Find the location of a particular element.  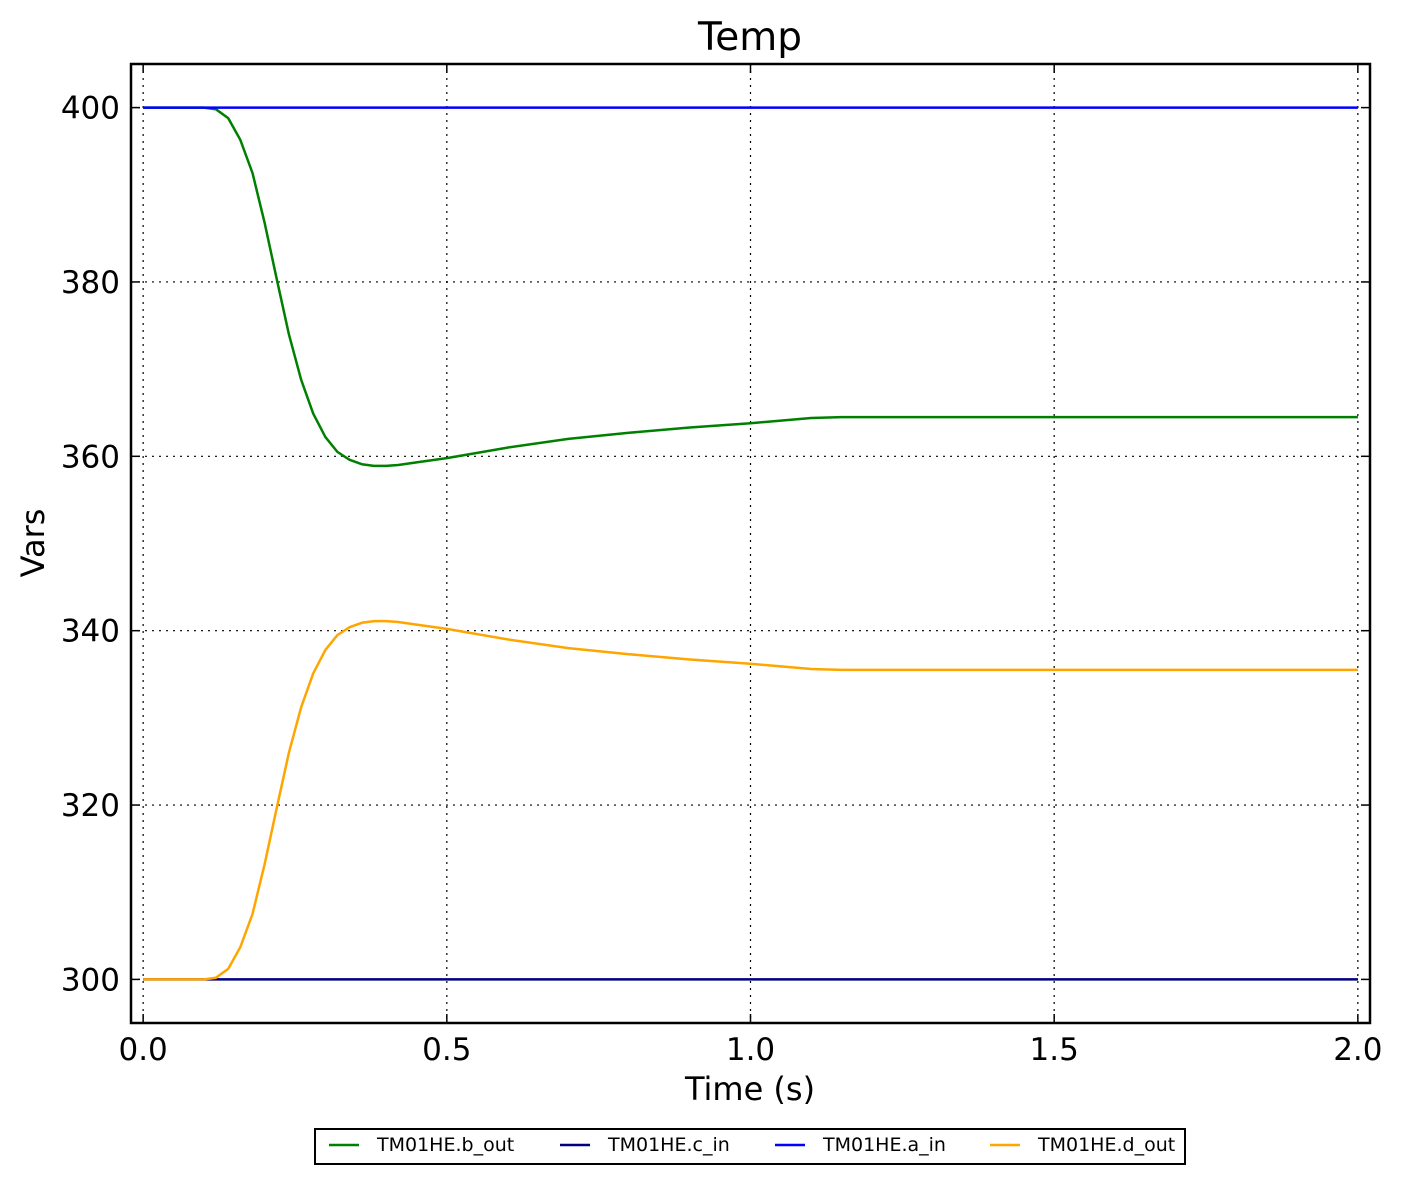

x-tick-label: 0.5 is located at coordinates (446, 1050).